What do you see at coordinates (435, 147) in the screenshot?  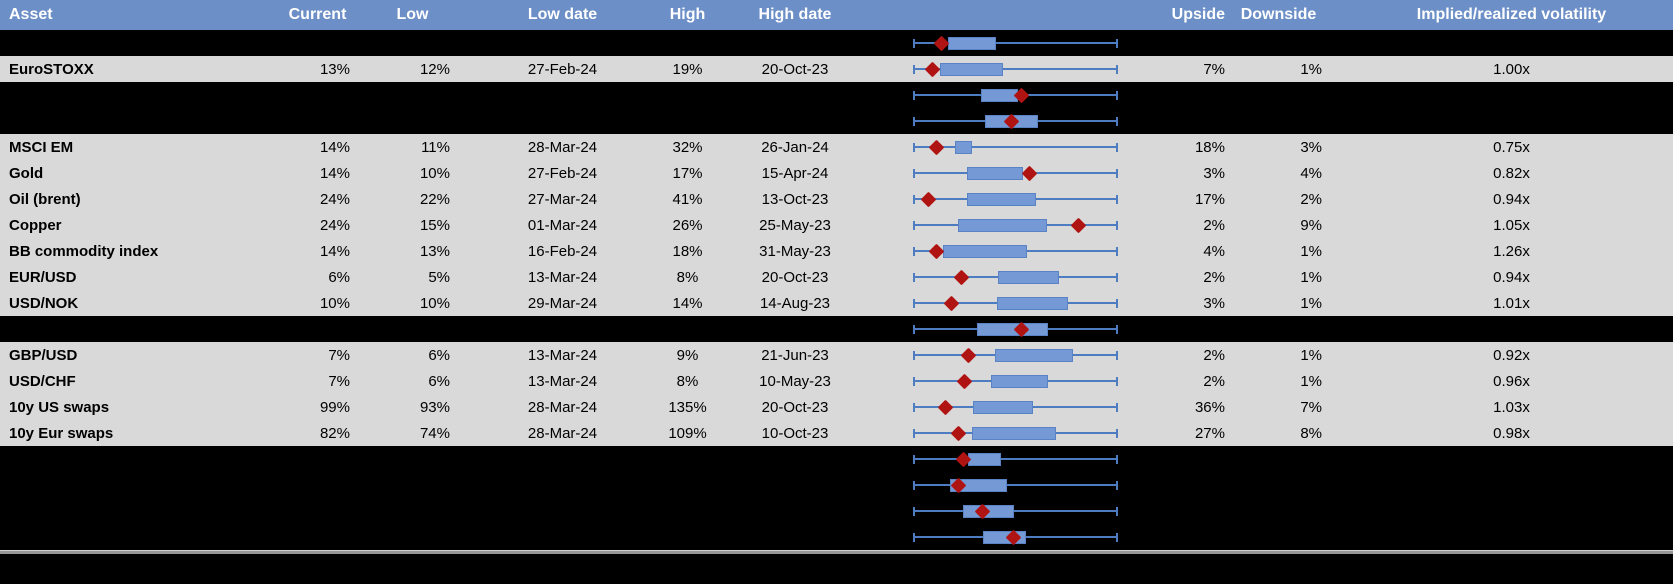 I see `low-cell: 11%` at bounding box center [435, 147].